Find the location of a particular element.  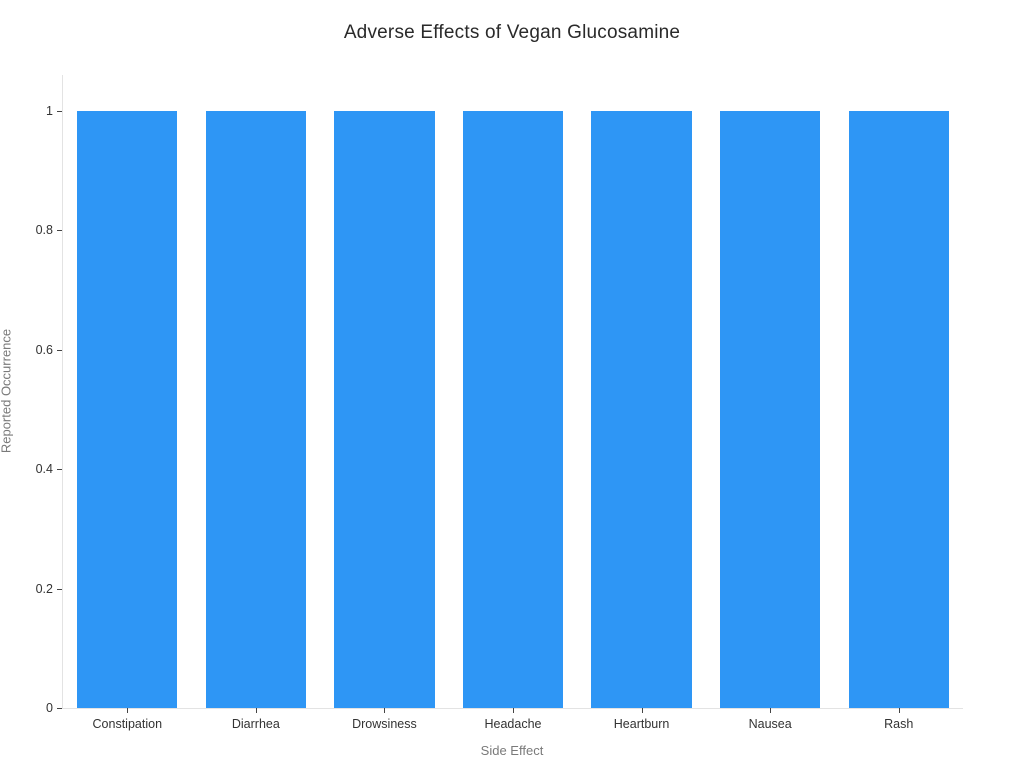

bar-rash is located at coordinates (898, 409).